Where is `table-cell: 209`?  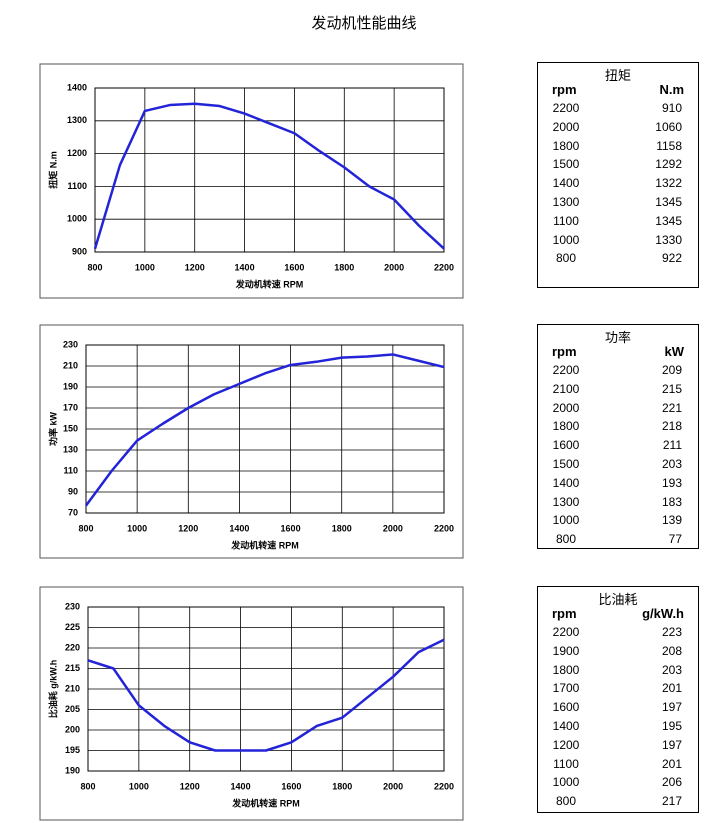
table-cell: 209 is located at coordinates (671, 370).